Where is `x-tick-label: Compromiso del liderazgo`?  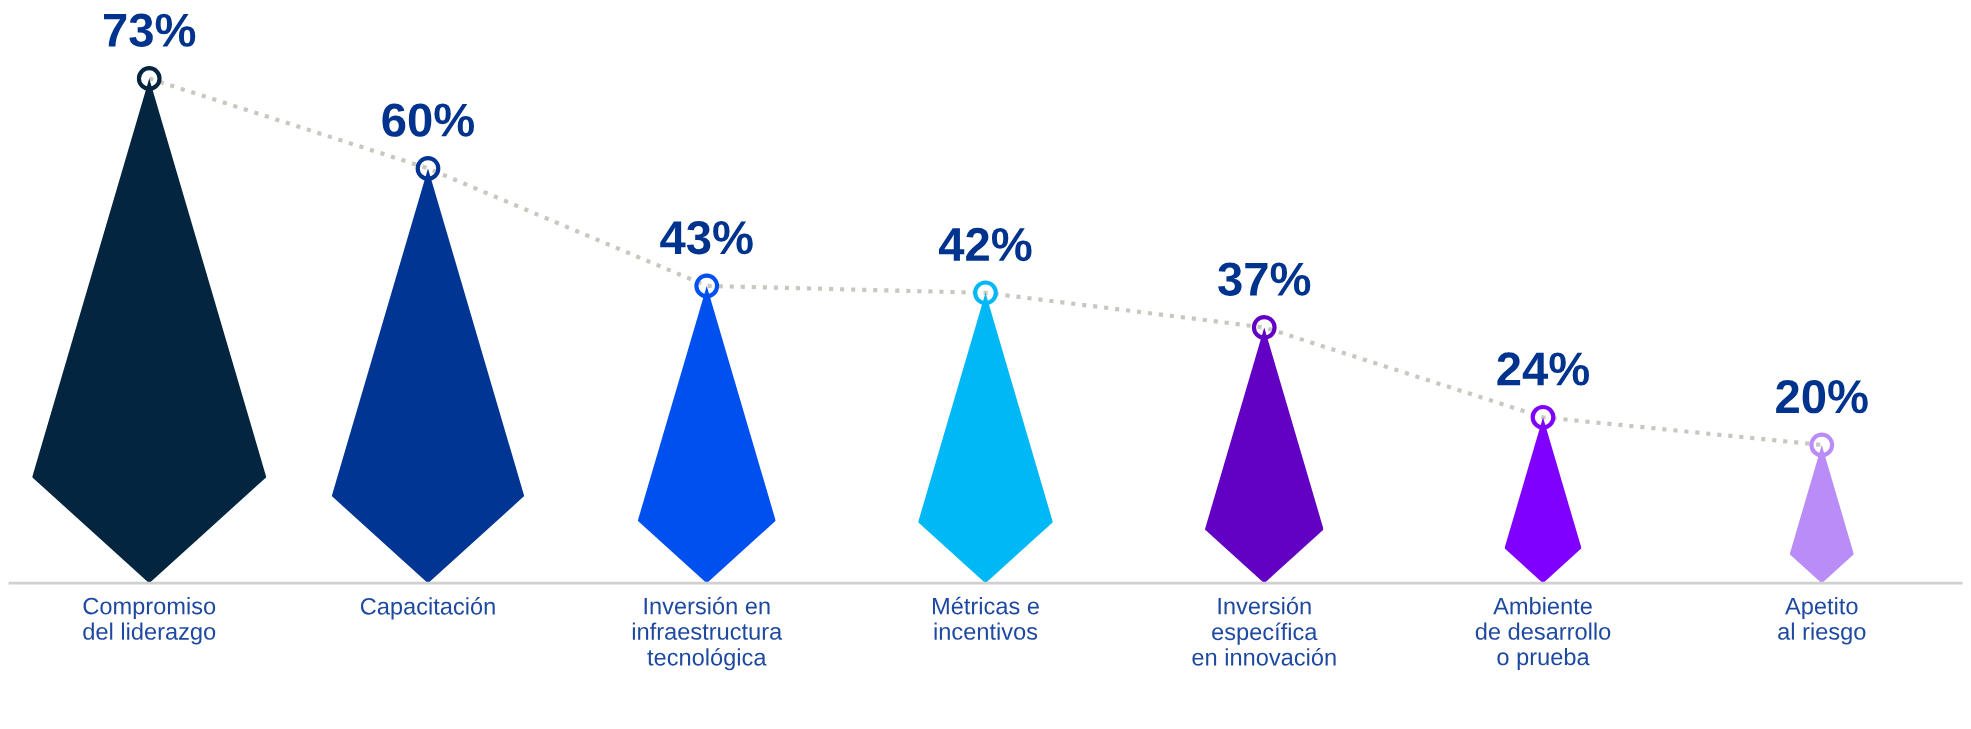 x-tick-label: Compromiso del liderazgo is located at coordinates (149, 621).